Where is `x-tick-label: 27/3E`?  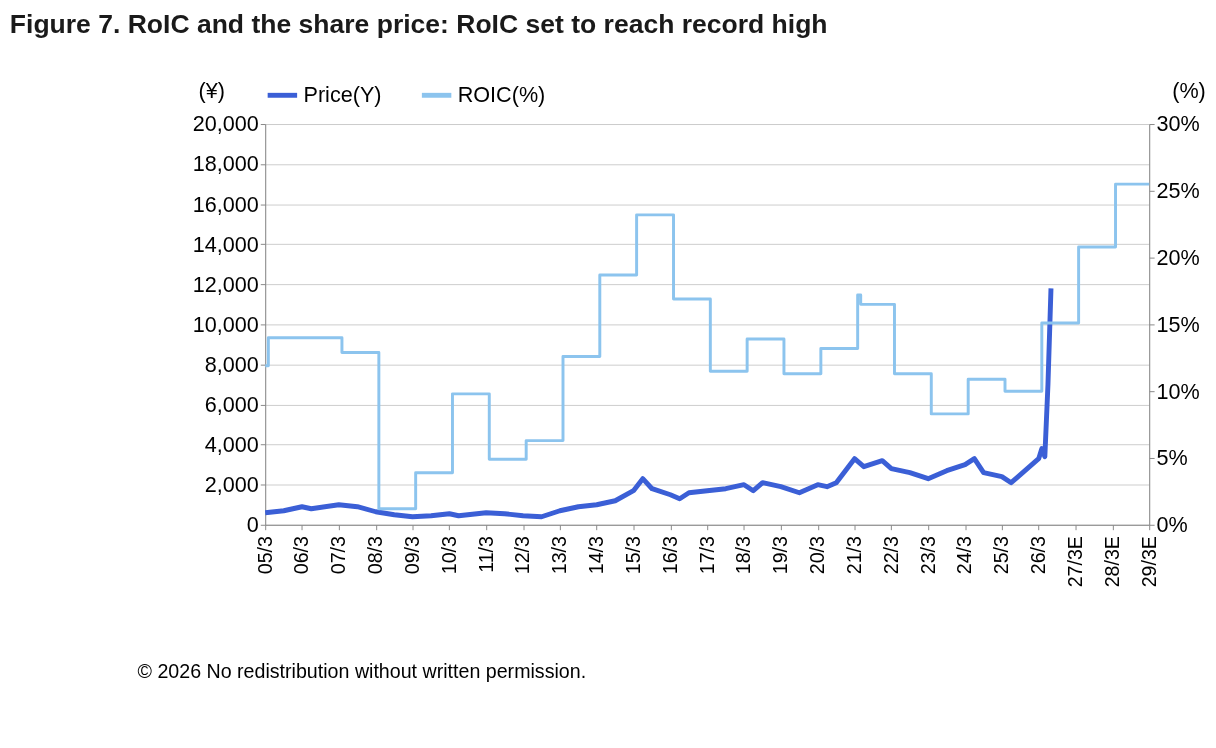 x-tick-label: 27/3E is located at coordinates (1074, 562).